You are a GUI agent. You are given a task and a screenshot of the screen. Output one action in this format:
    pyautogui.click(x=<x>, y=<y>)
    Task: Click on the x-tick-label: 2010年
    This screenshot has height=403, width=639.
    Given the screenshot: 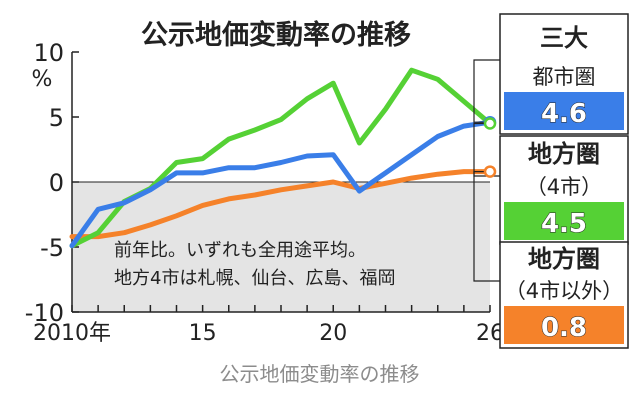 What is the action you would take?
    pyautogui.click(x=72, y=333)
    